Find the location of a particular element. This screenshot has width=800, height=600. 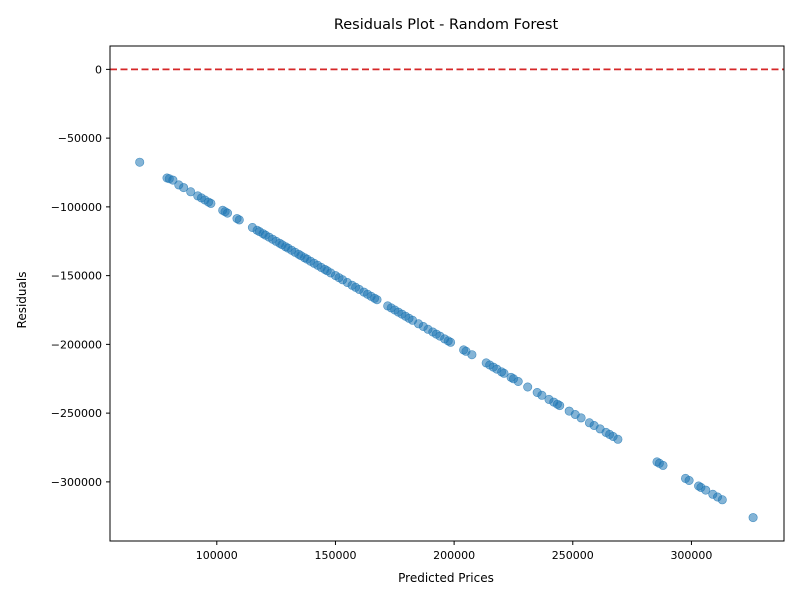

y-tick-label: 0 is located at coordinates (98, 69).